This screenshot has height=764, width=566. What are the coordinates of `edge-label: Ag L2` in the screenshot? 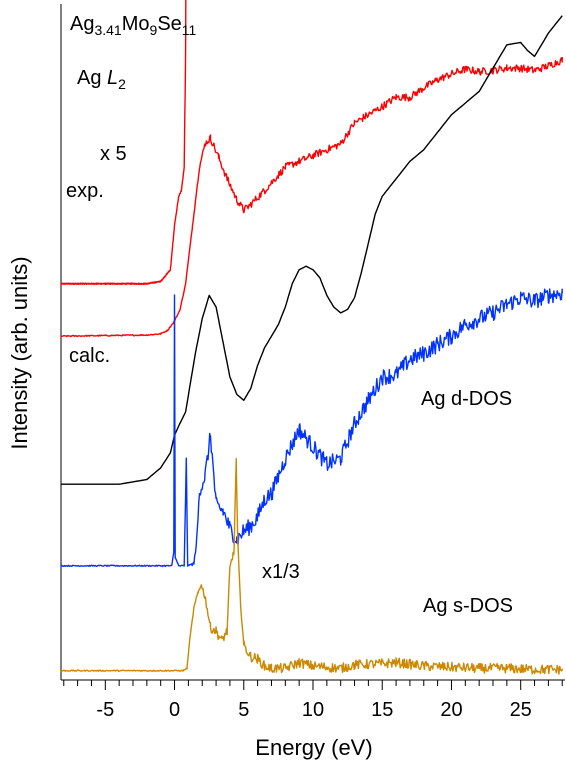 It's located at (101, 79).